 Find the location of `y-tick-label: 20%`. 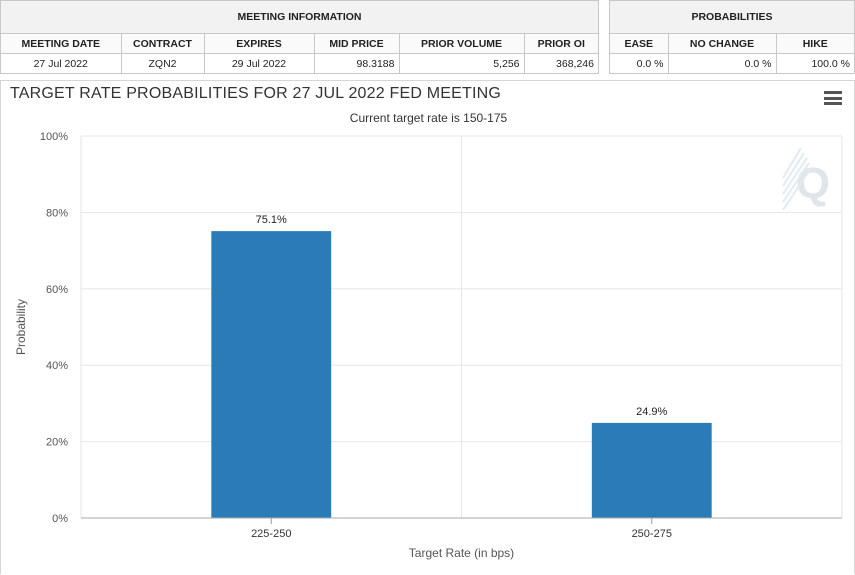

y-tick-label: 20% is located at coordinates (57, 443).